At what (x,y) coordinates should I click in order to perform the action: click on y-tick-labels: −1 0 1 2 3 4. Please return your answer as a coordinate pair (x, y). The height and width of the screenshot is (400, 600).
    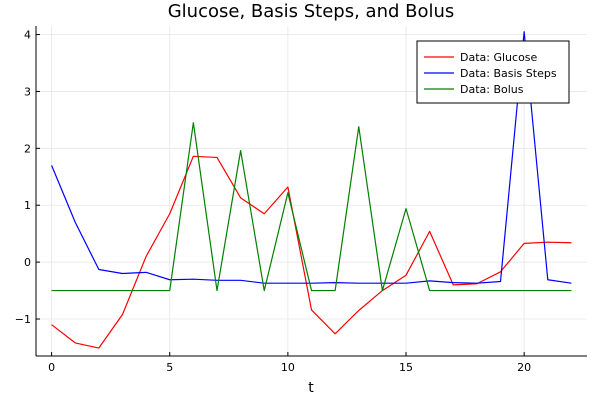
    Looking at the image, I should click on (23, 177).